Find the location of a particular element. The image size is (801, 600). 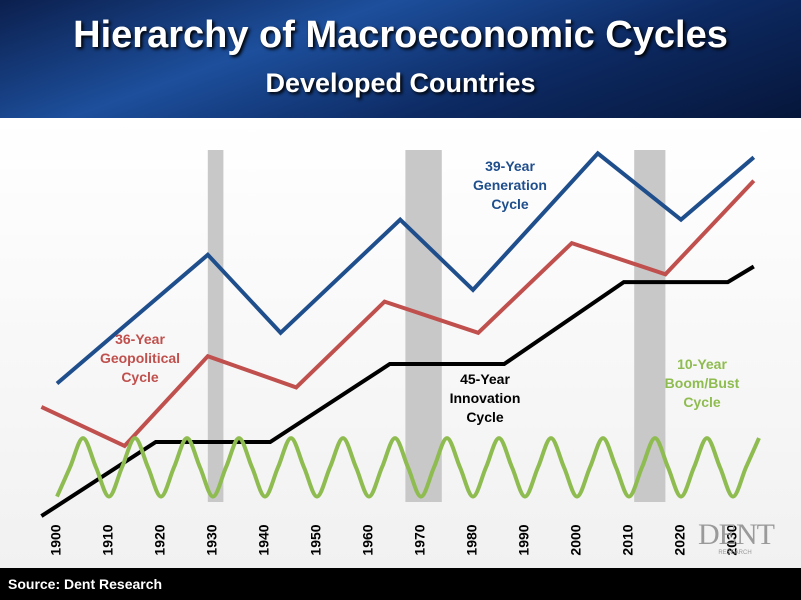

logo-sub: RESEARCH is located at coordinates (735, 553).